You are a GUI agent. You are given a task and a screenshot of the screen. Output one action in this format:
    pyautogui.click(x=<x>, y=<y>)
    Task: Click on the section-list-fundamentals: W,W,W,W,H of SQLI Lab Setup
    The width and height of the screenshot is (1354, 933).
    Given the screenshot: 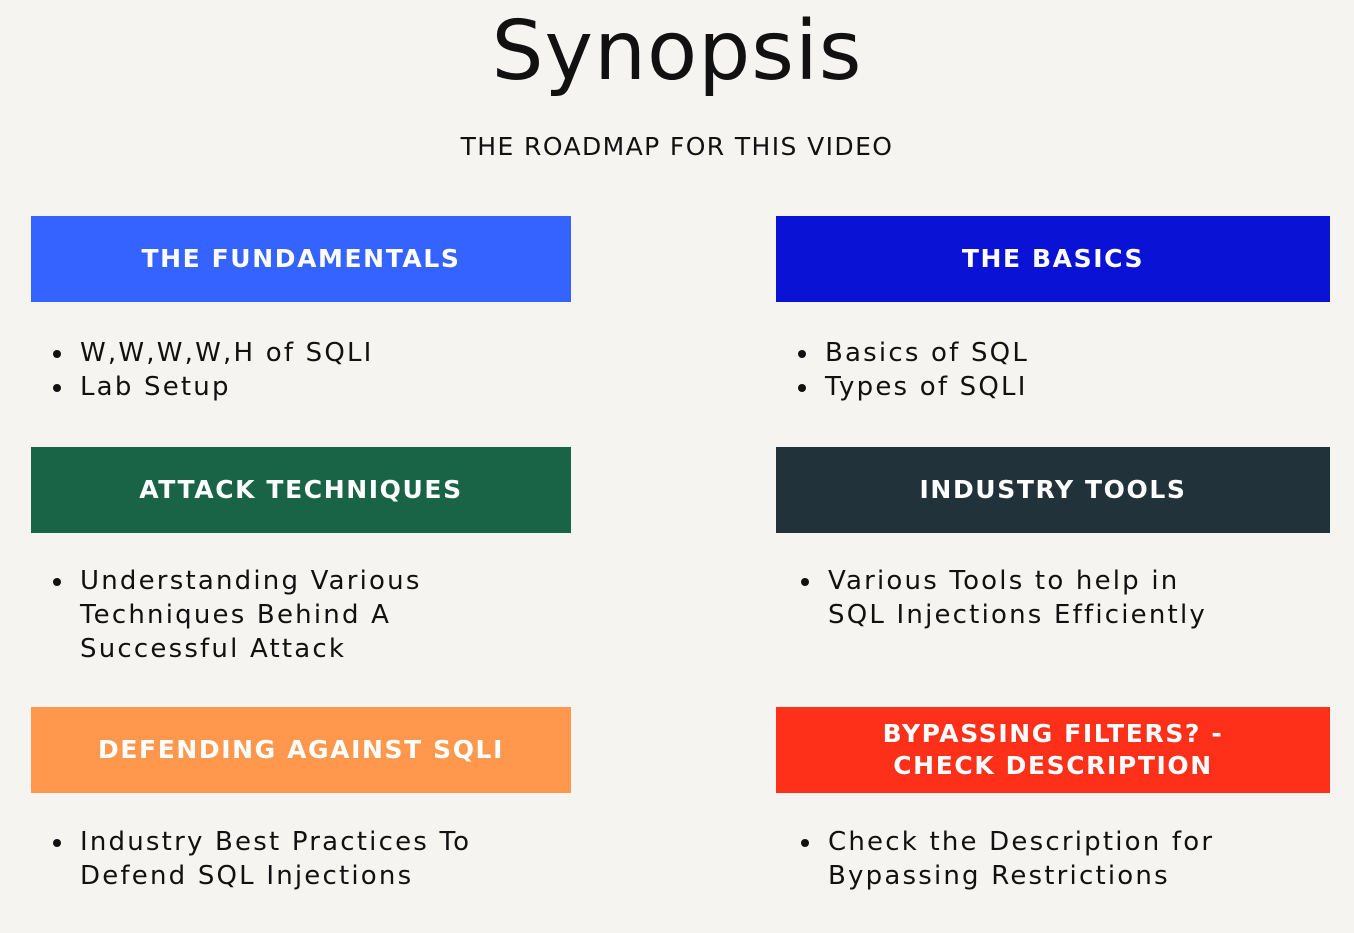 What is the action you would take?
    pyautogui.click(x=310, y=370)
    